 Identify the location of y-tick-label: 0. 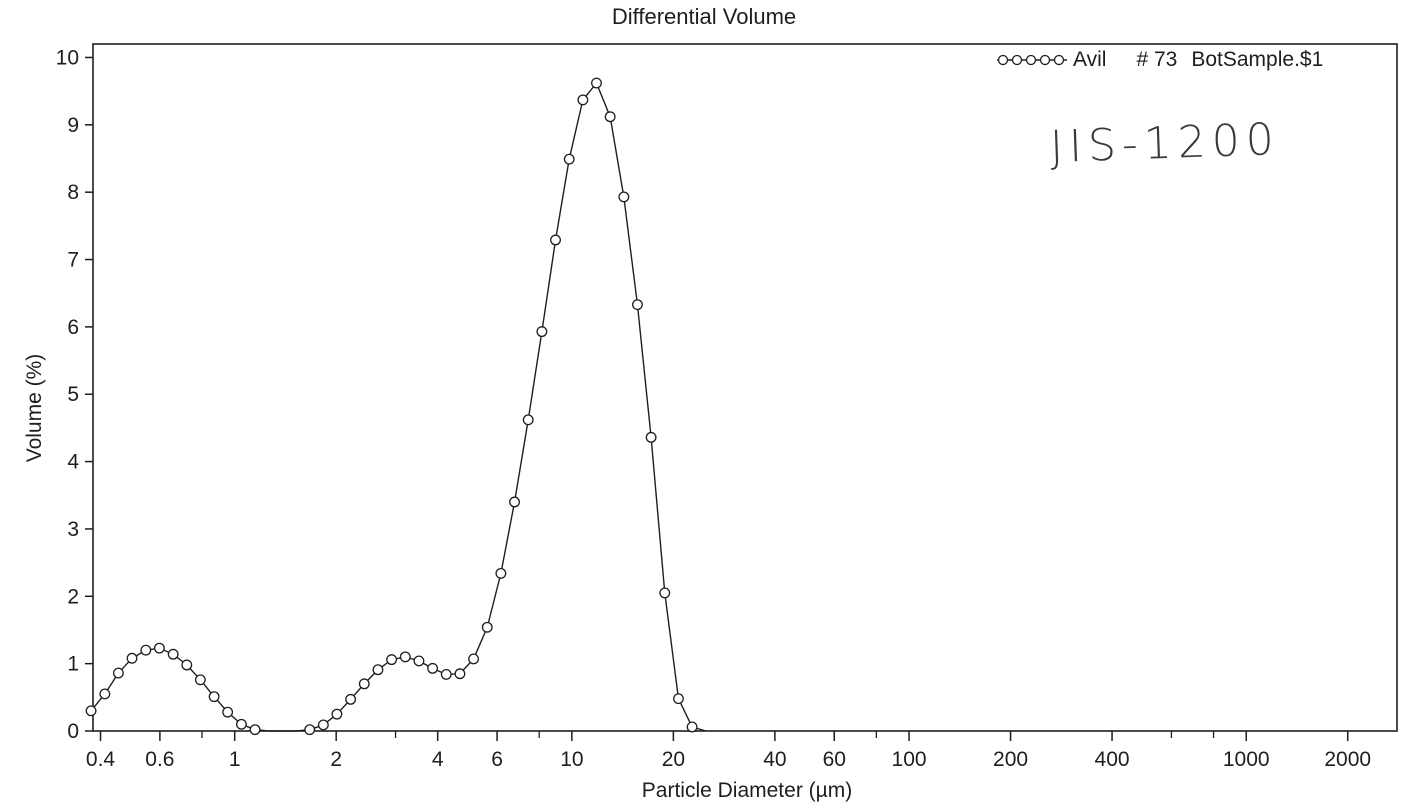
(73, 731).